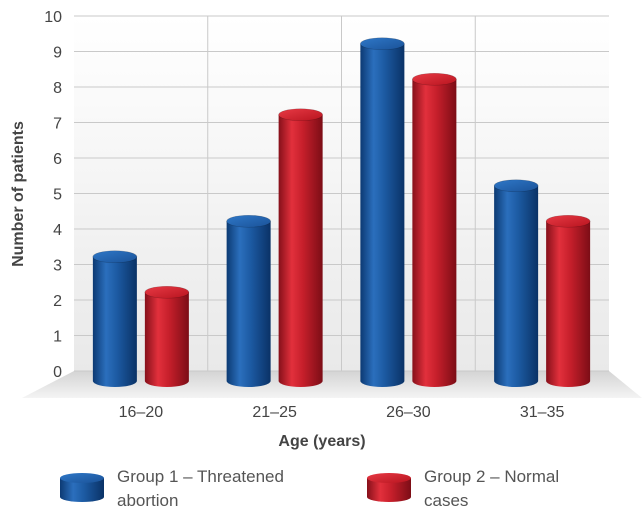  What do you see at coordinates (57, 159) in the screenshot?
I see `y-tick-label: 6` at bounding box center [57, 159].